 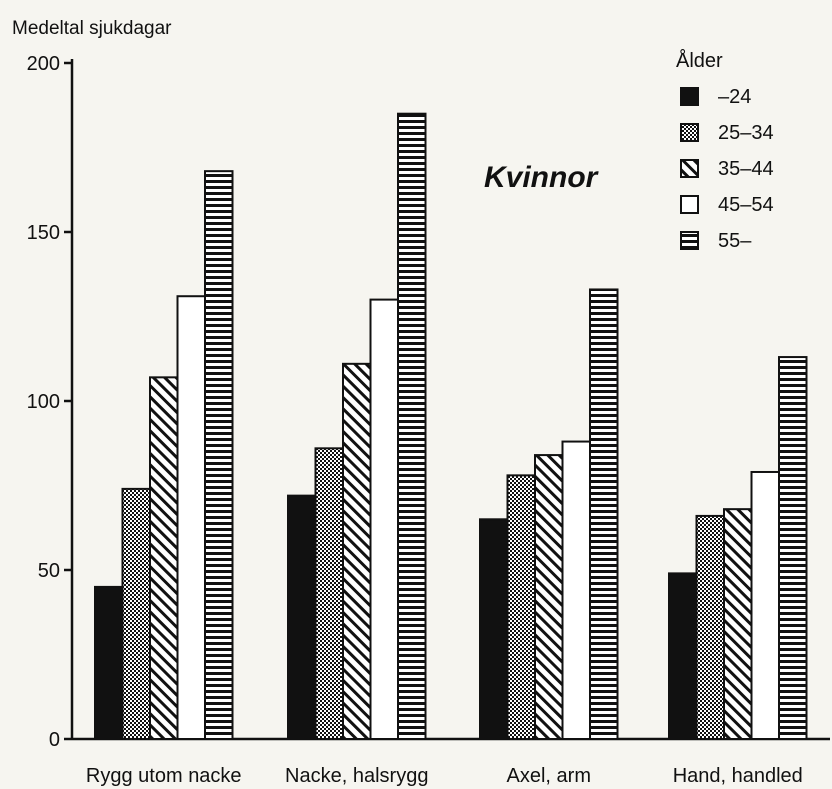 What do you see at coordinates (746, 133) in the screenshot?
I see `legend-label: 25–34` at bounding box center [746, 133].